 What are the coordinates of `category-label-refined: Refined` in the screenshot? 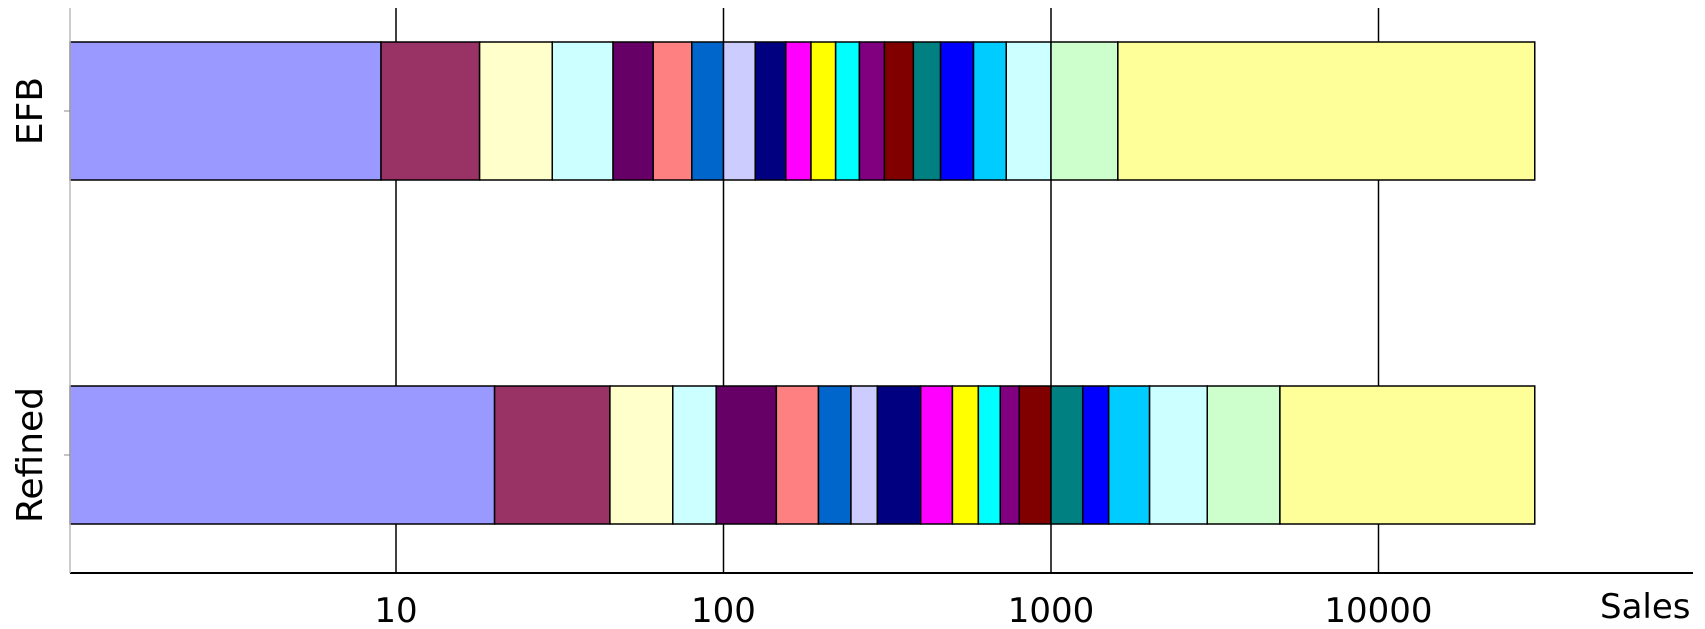 It's located at (30, 455).